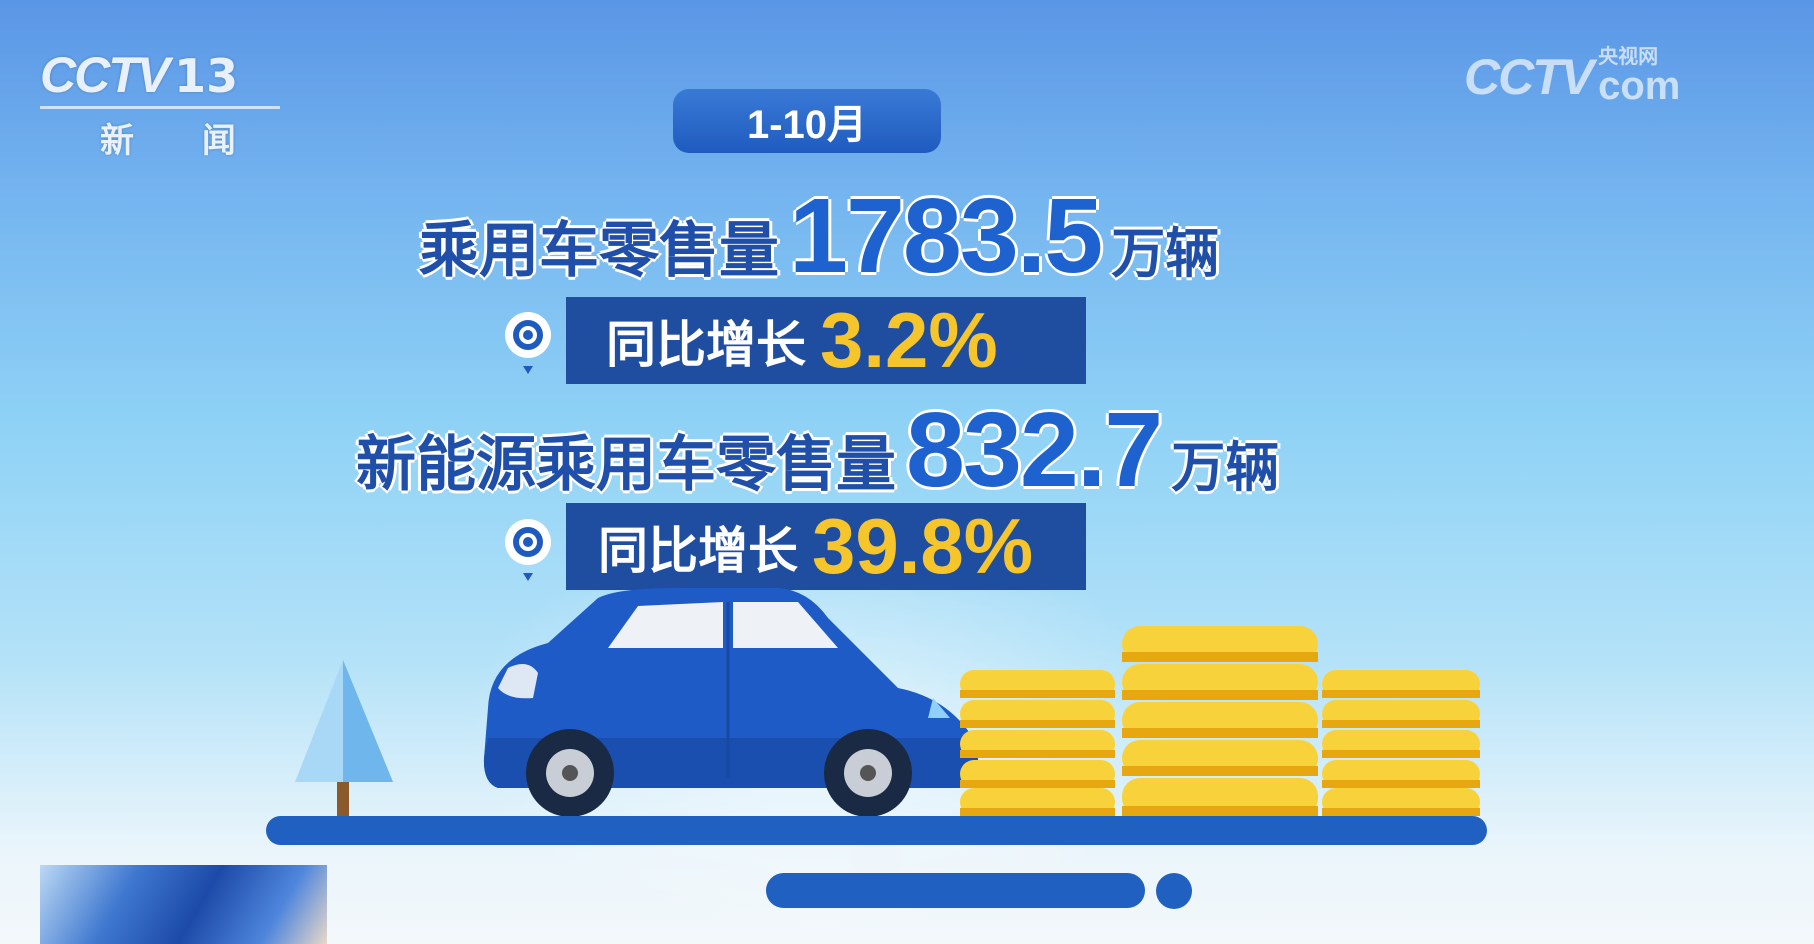 This screenshot has width=1814, height=944. I want to click on coin-stack-middle, so click(1220, 721).